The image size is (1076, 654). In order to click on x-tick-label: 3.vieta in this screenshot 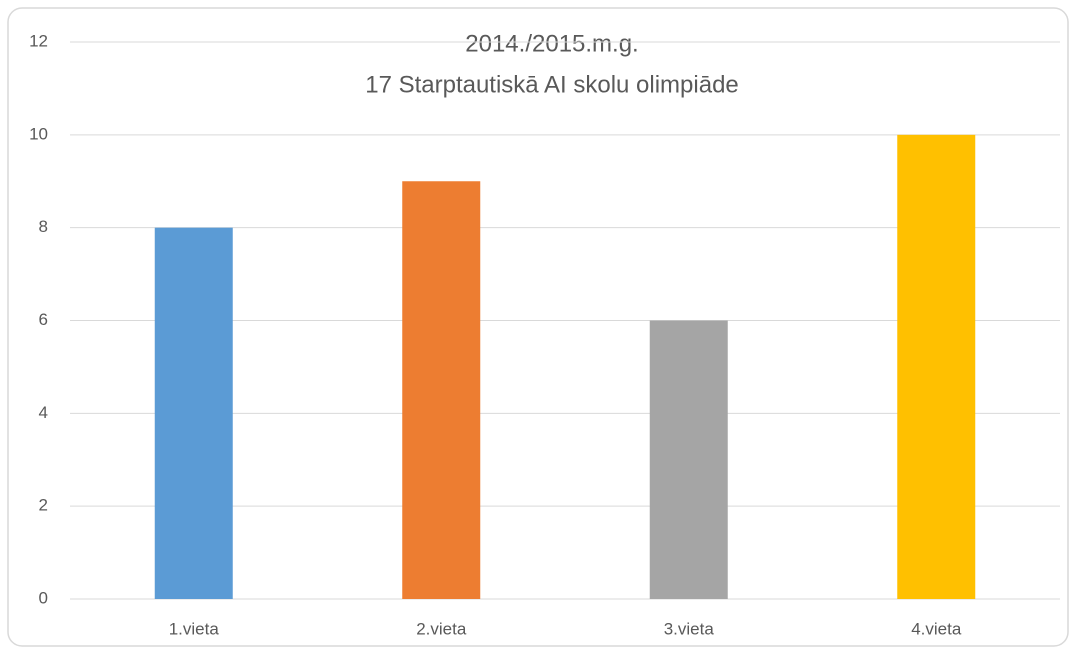, I will do `click(689, 628)`.